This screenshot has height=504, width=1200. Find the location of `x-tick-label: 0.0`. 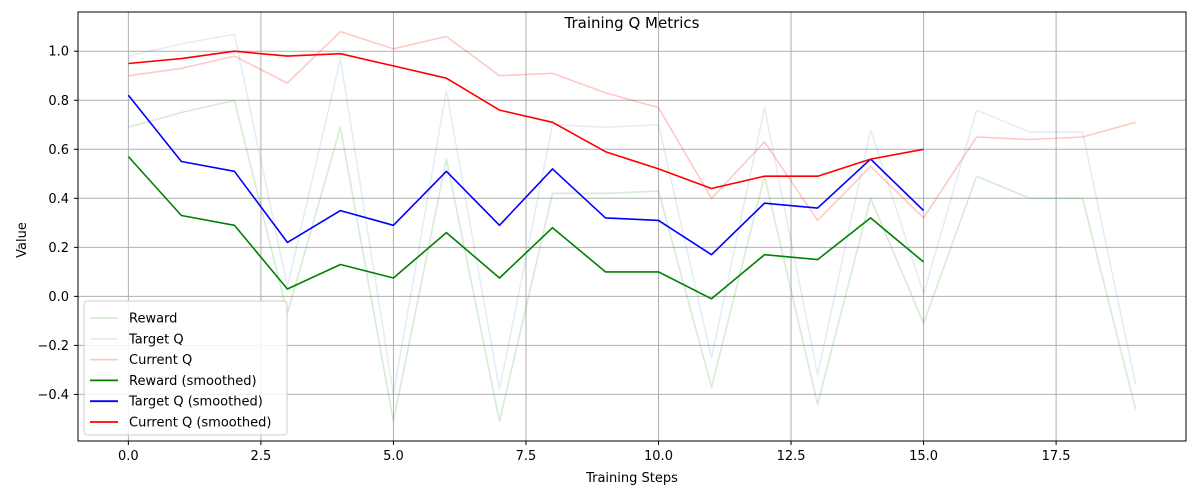

x-tick-label: 0.0 is located at coordinates (128, 456).